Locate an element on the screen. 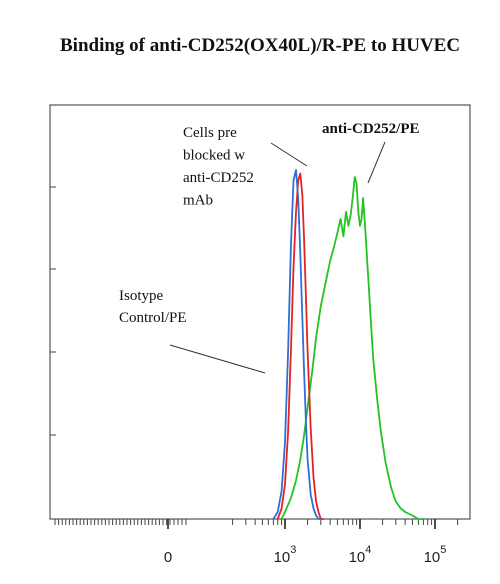 Image resolution: width=500 pixels, height=584 pixels. x-tick-label: 10⁴ is located at coordinates (360, 555).